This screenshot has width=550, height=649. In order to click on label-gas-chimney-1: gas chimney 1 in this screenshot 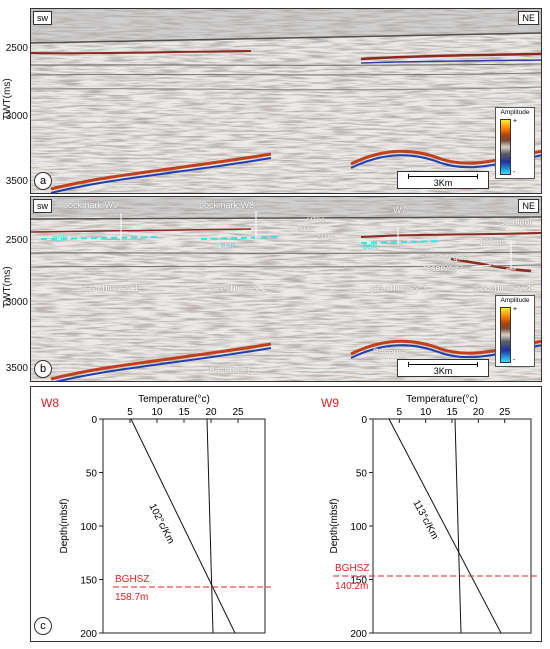, I will do `click(110, 288)`.